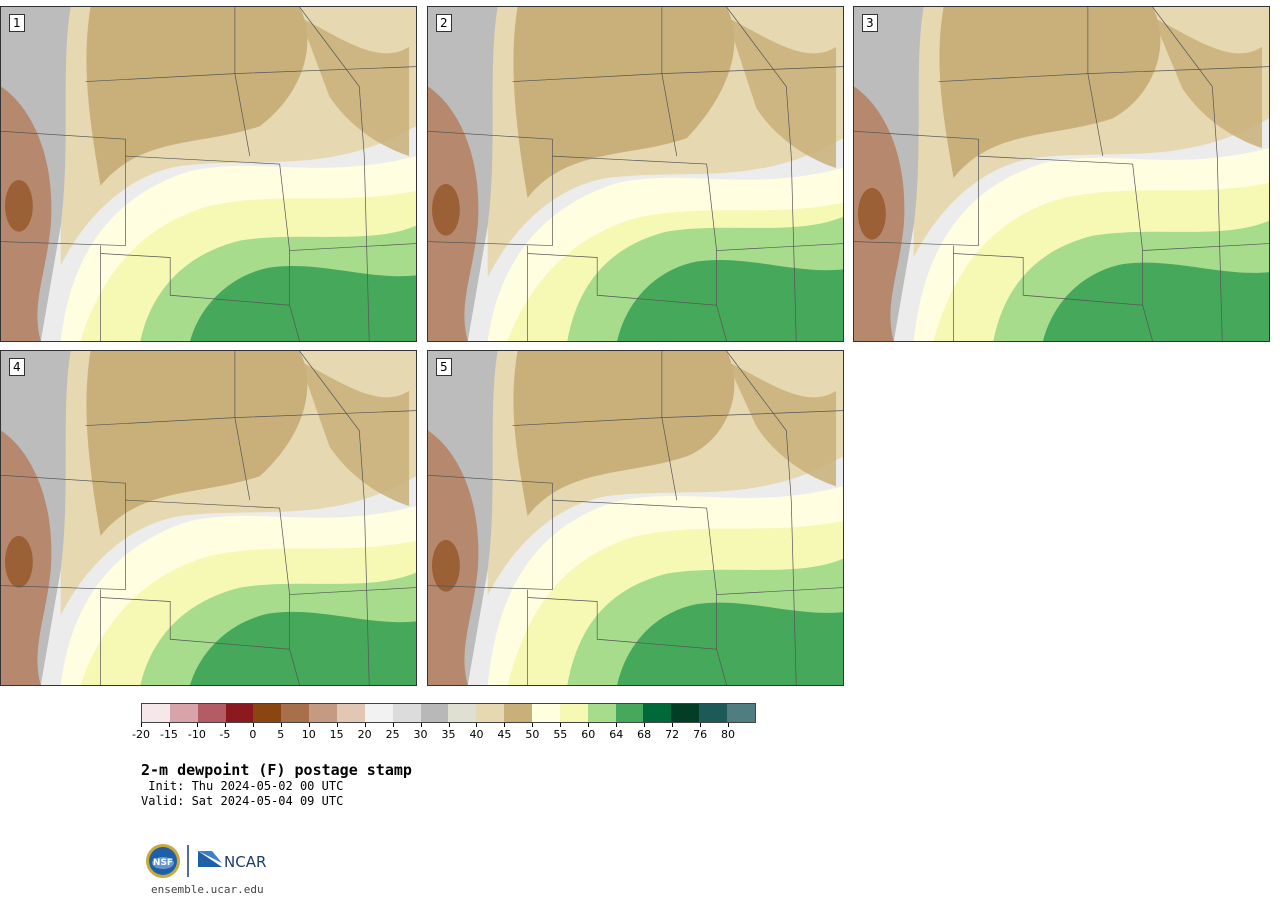  What do you see at coordinates (364, 734) in the screenshot?
I see `colorbar-tick-label: 20` at bounding box center [364, 734].